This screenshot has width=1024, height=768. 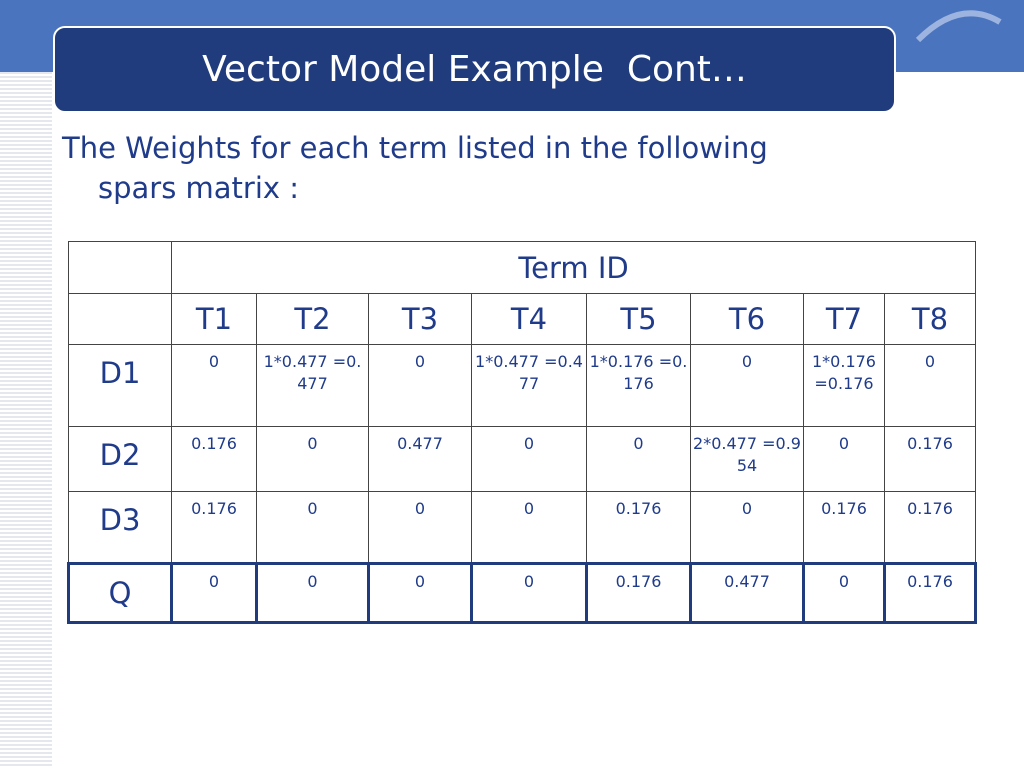 What do you see at coordinates (120, 593) in the screenshot?
I see `row-label: Q` at bounding box center [120, 593].